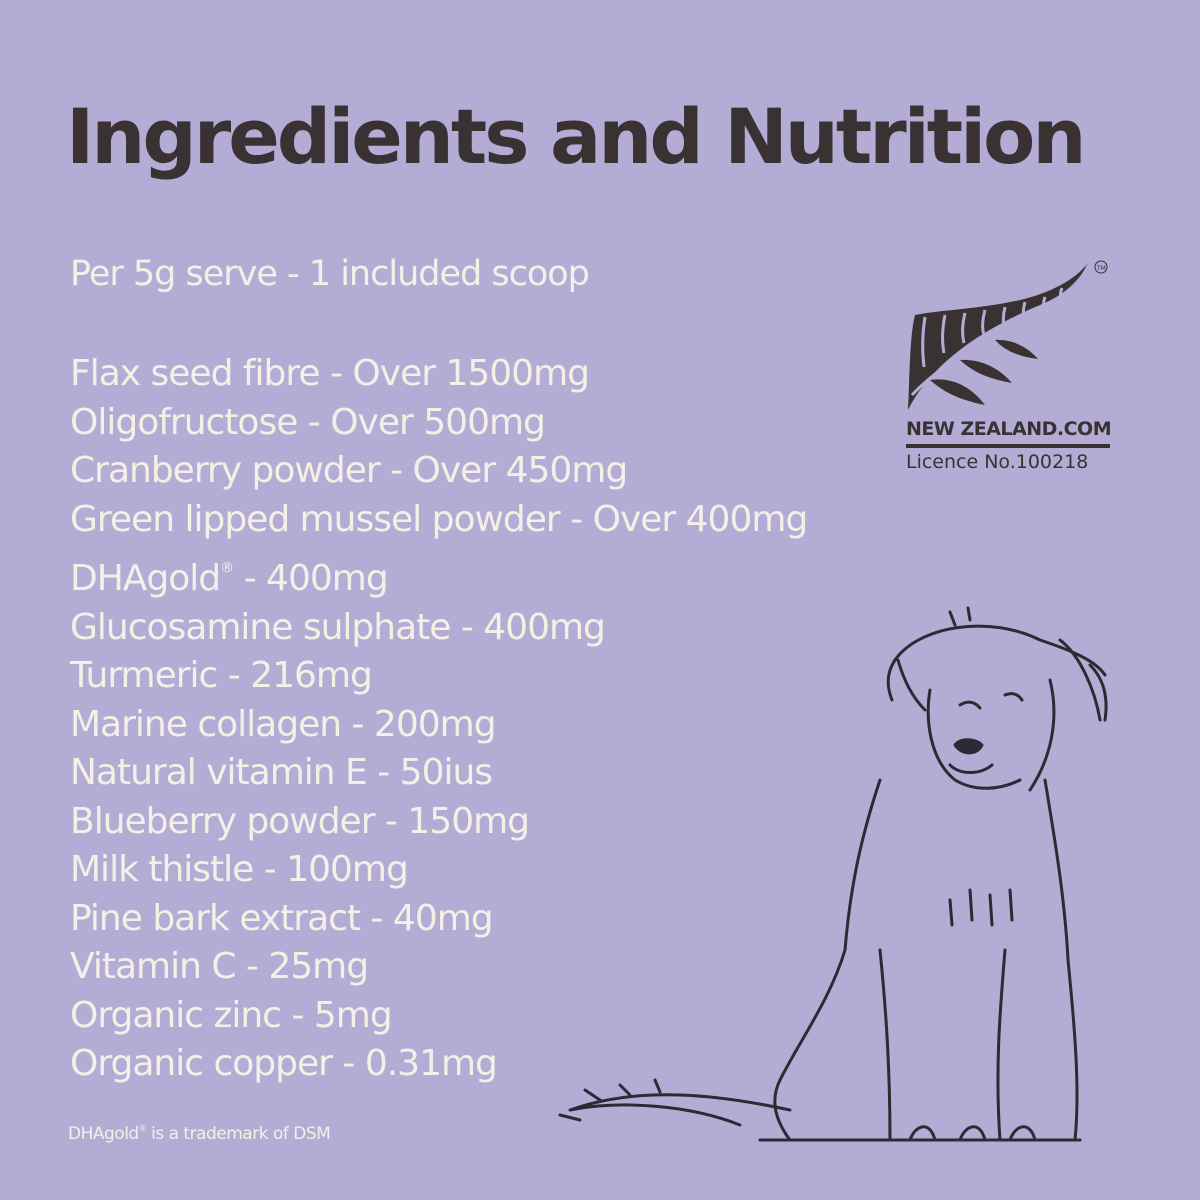  I want to click on ingredient-item: Green lipped mussel powder - Over 400mg, so click(439, 519).